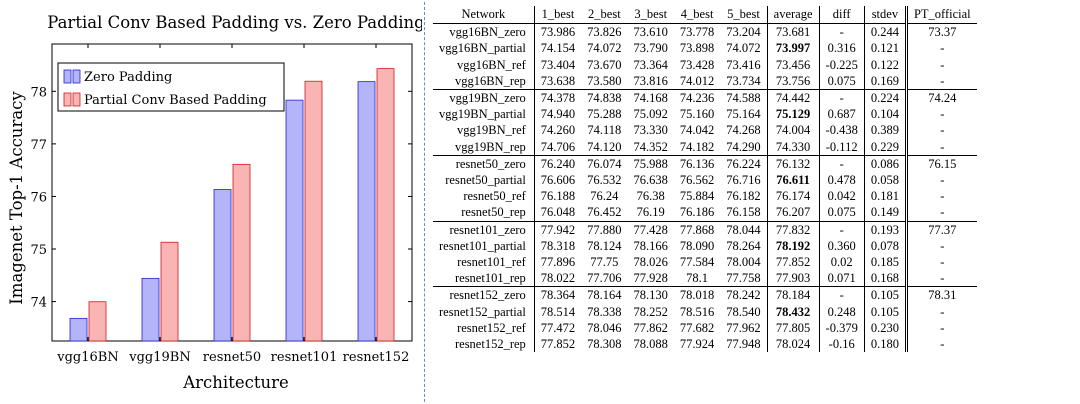 The height and width of the screenshot is (404, 1080). I want to click on value-cell: 0.149, so click(885, 213).